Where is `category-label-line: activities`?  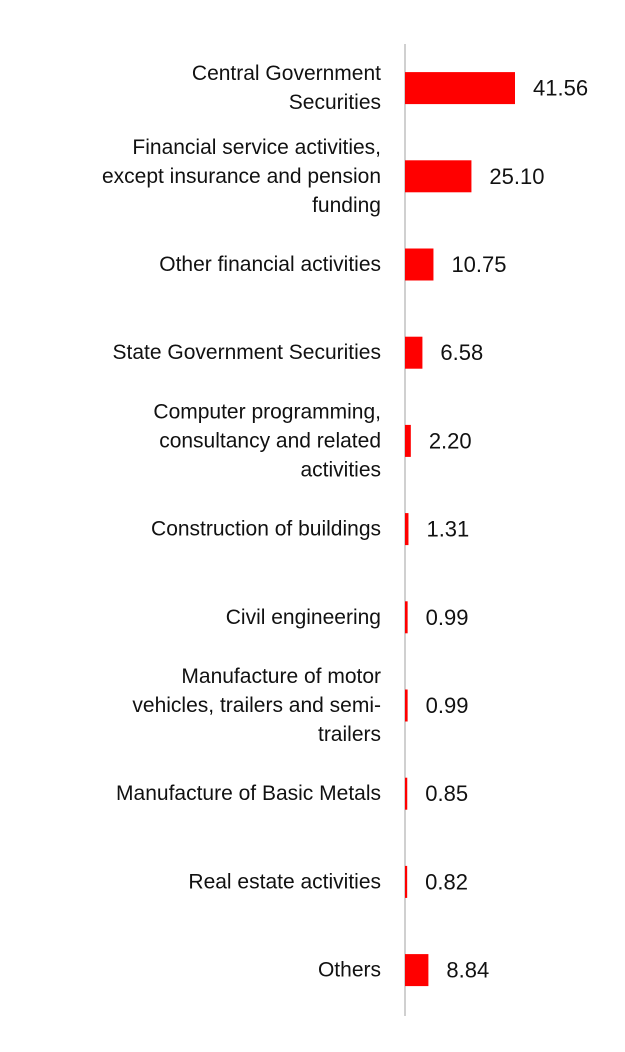
category-label-line: activities is located at coordinates (340, 469).